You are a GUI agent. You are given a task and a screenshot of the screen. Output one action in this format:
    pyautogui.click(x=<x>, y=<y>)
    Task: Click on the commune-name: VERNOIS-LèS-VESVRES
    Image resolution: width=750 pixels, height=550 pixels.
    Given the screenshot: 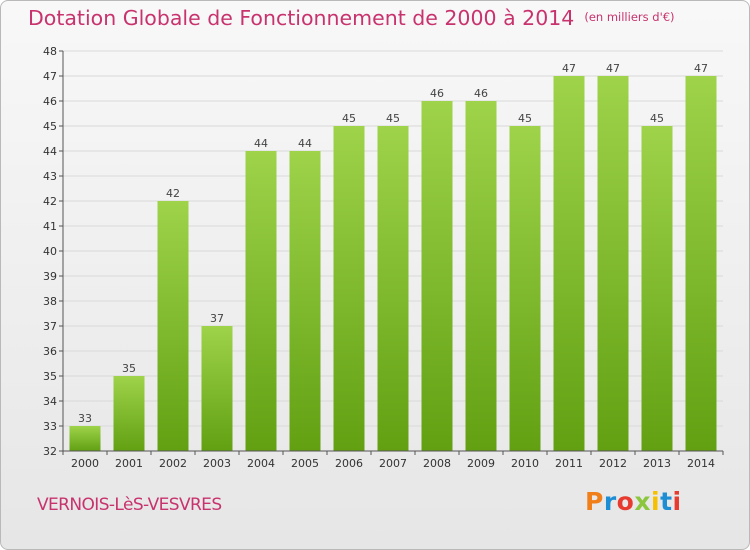 What is the action you would take?
    pyautogui.click(x=129, y=505)
    